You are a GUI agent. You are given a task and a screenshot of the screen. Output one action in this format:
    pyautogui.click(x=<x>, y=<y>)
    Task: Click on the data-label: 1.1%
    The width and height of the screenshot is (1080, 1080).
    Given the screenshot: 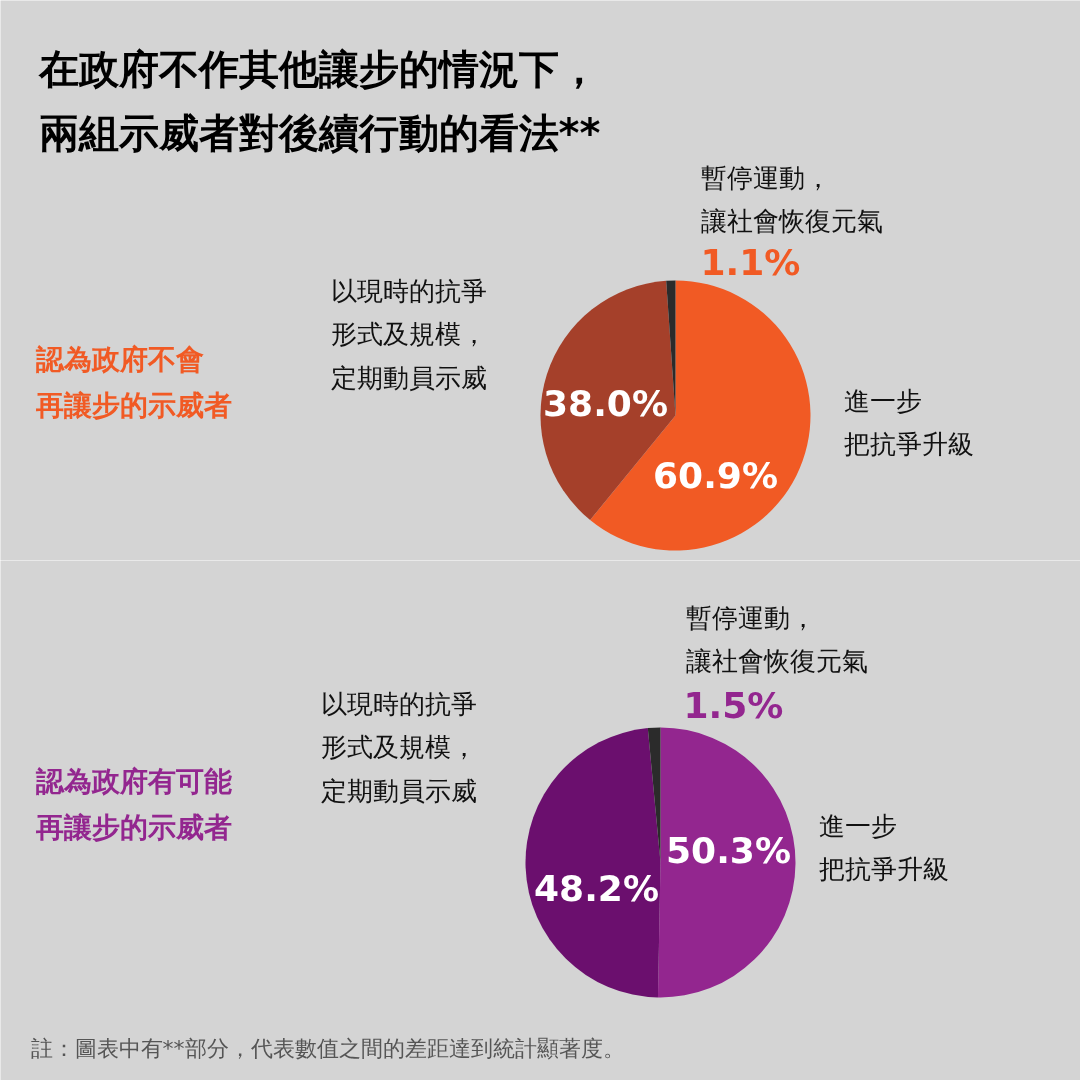 What is the action you would take?
    pyautogui.click(x=750, y=262)
    